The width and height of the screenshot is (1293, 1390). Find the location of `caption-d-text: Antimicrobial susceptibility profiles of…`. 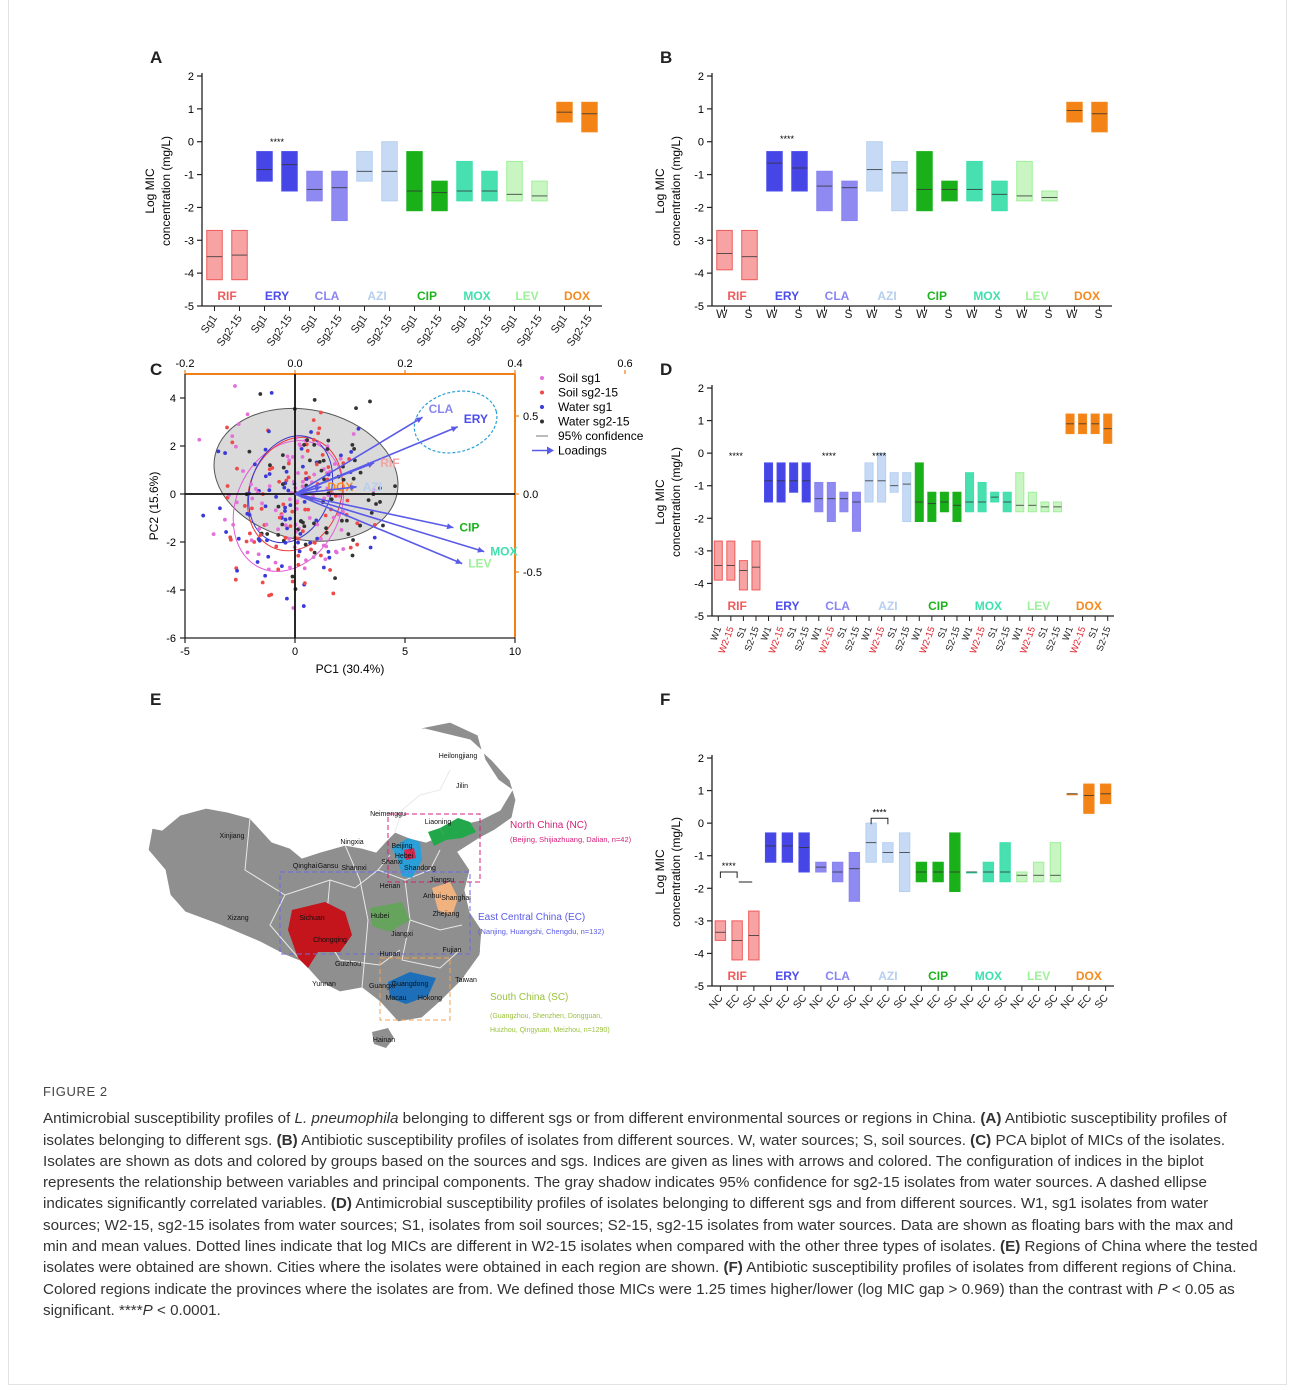

caption-d-text: Antimicrobial susceptibility profiles of… is located at coordinates (638, 1225).